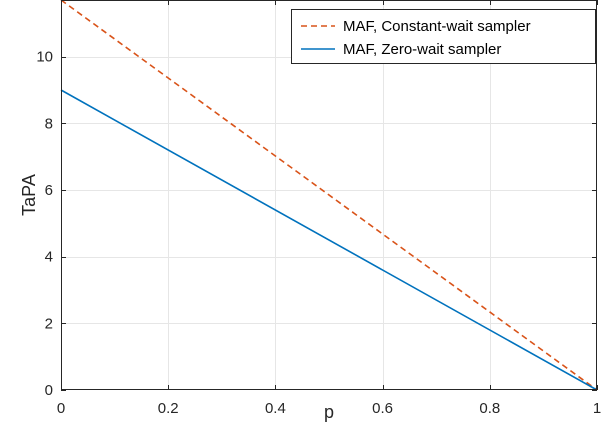  I want to click on y-tick-label: 0, so click(49, 390).